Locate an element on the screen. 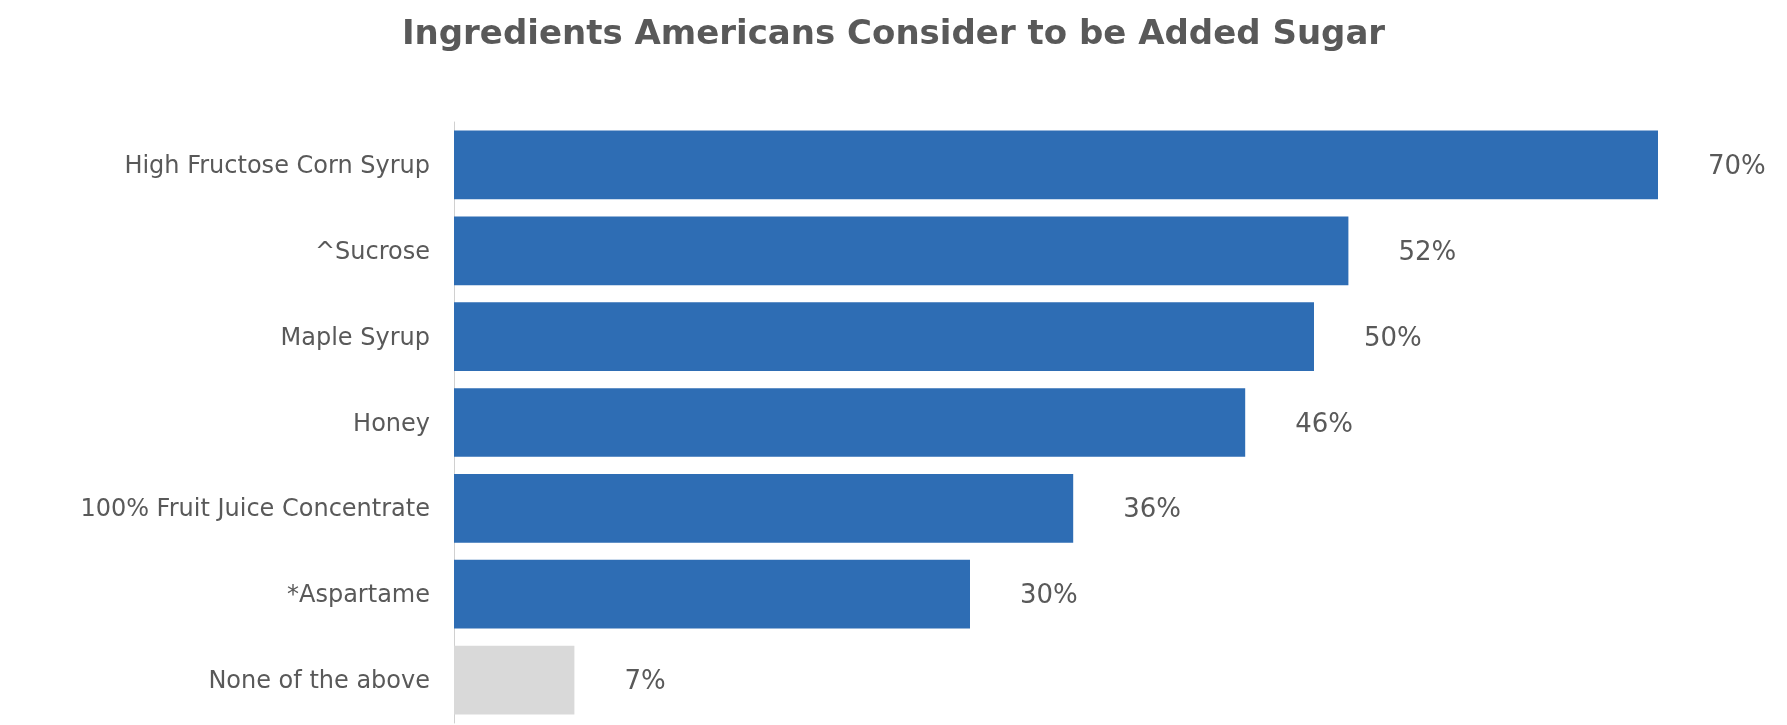 This screenshot has width=1787, height=725. y-tick-label: None of the above is located at coordinates (319, 680).